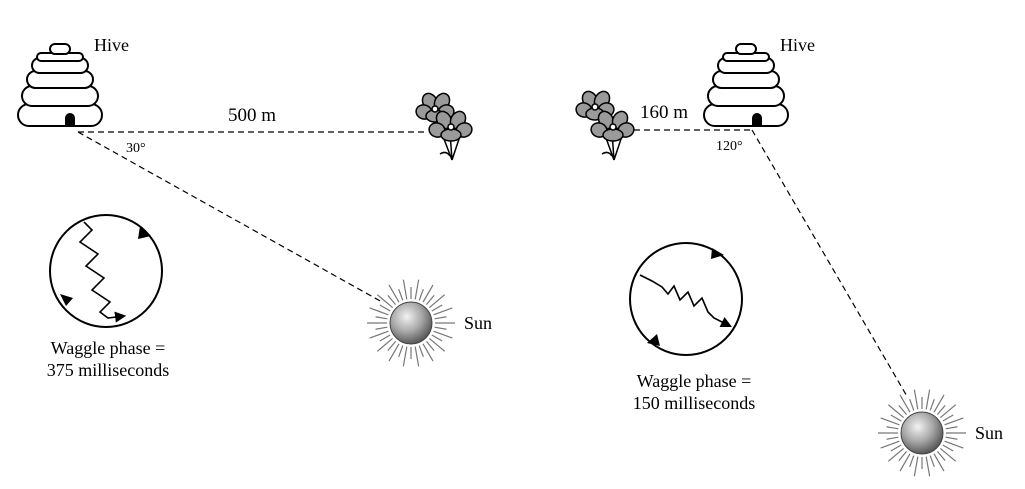 The height and width of the screenshot is (489, 1025). What do you see at coordinates (136, 148) in the screenshot?
I see `left-angle-label: 30°` at bounding box center [136, 148].